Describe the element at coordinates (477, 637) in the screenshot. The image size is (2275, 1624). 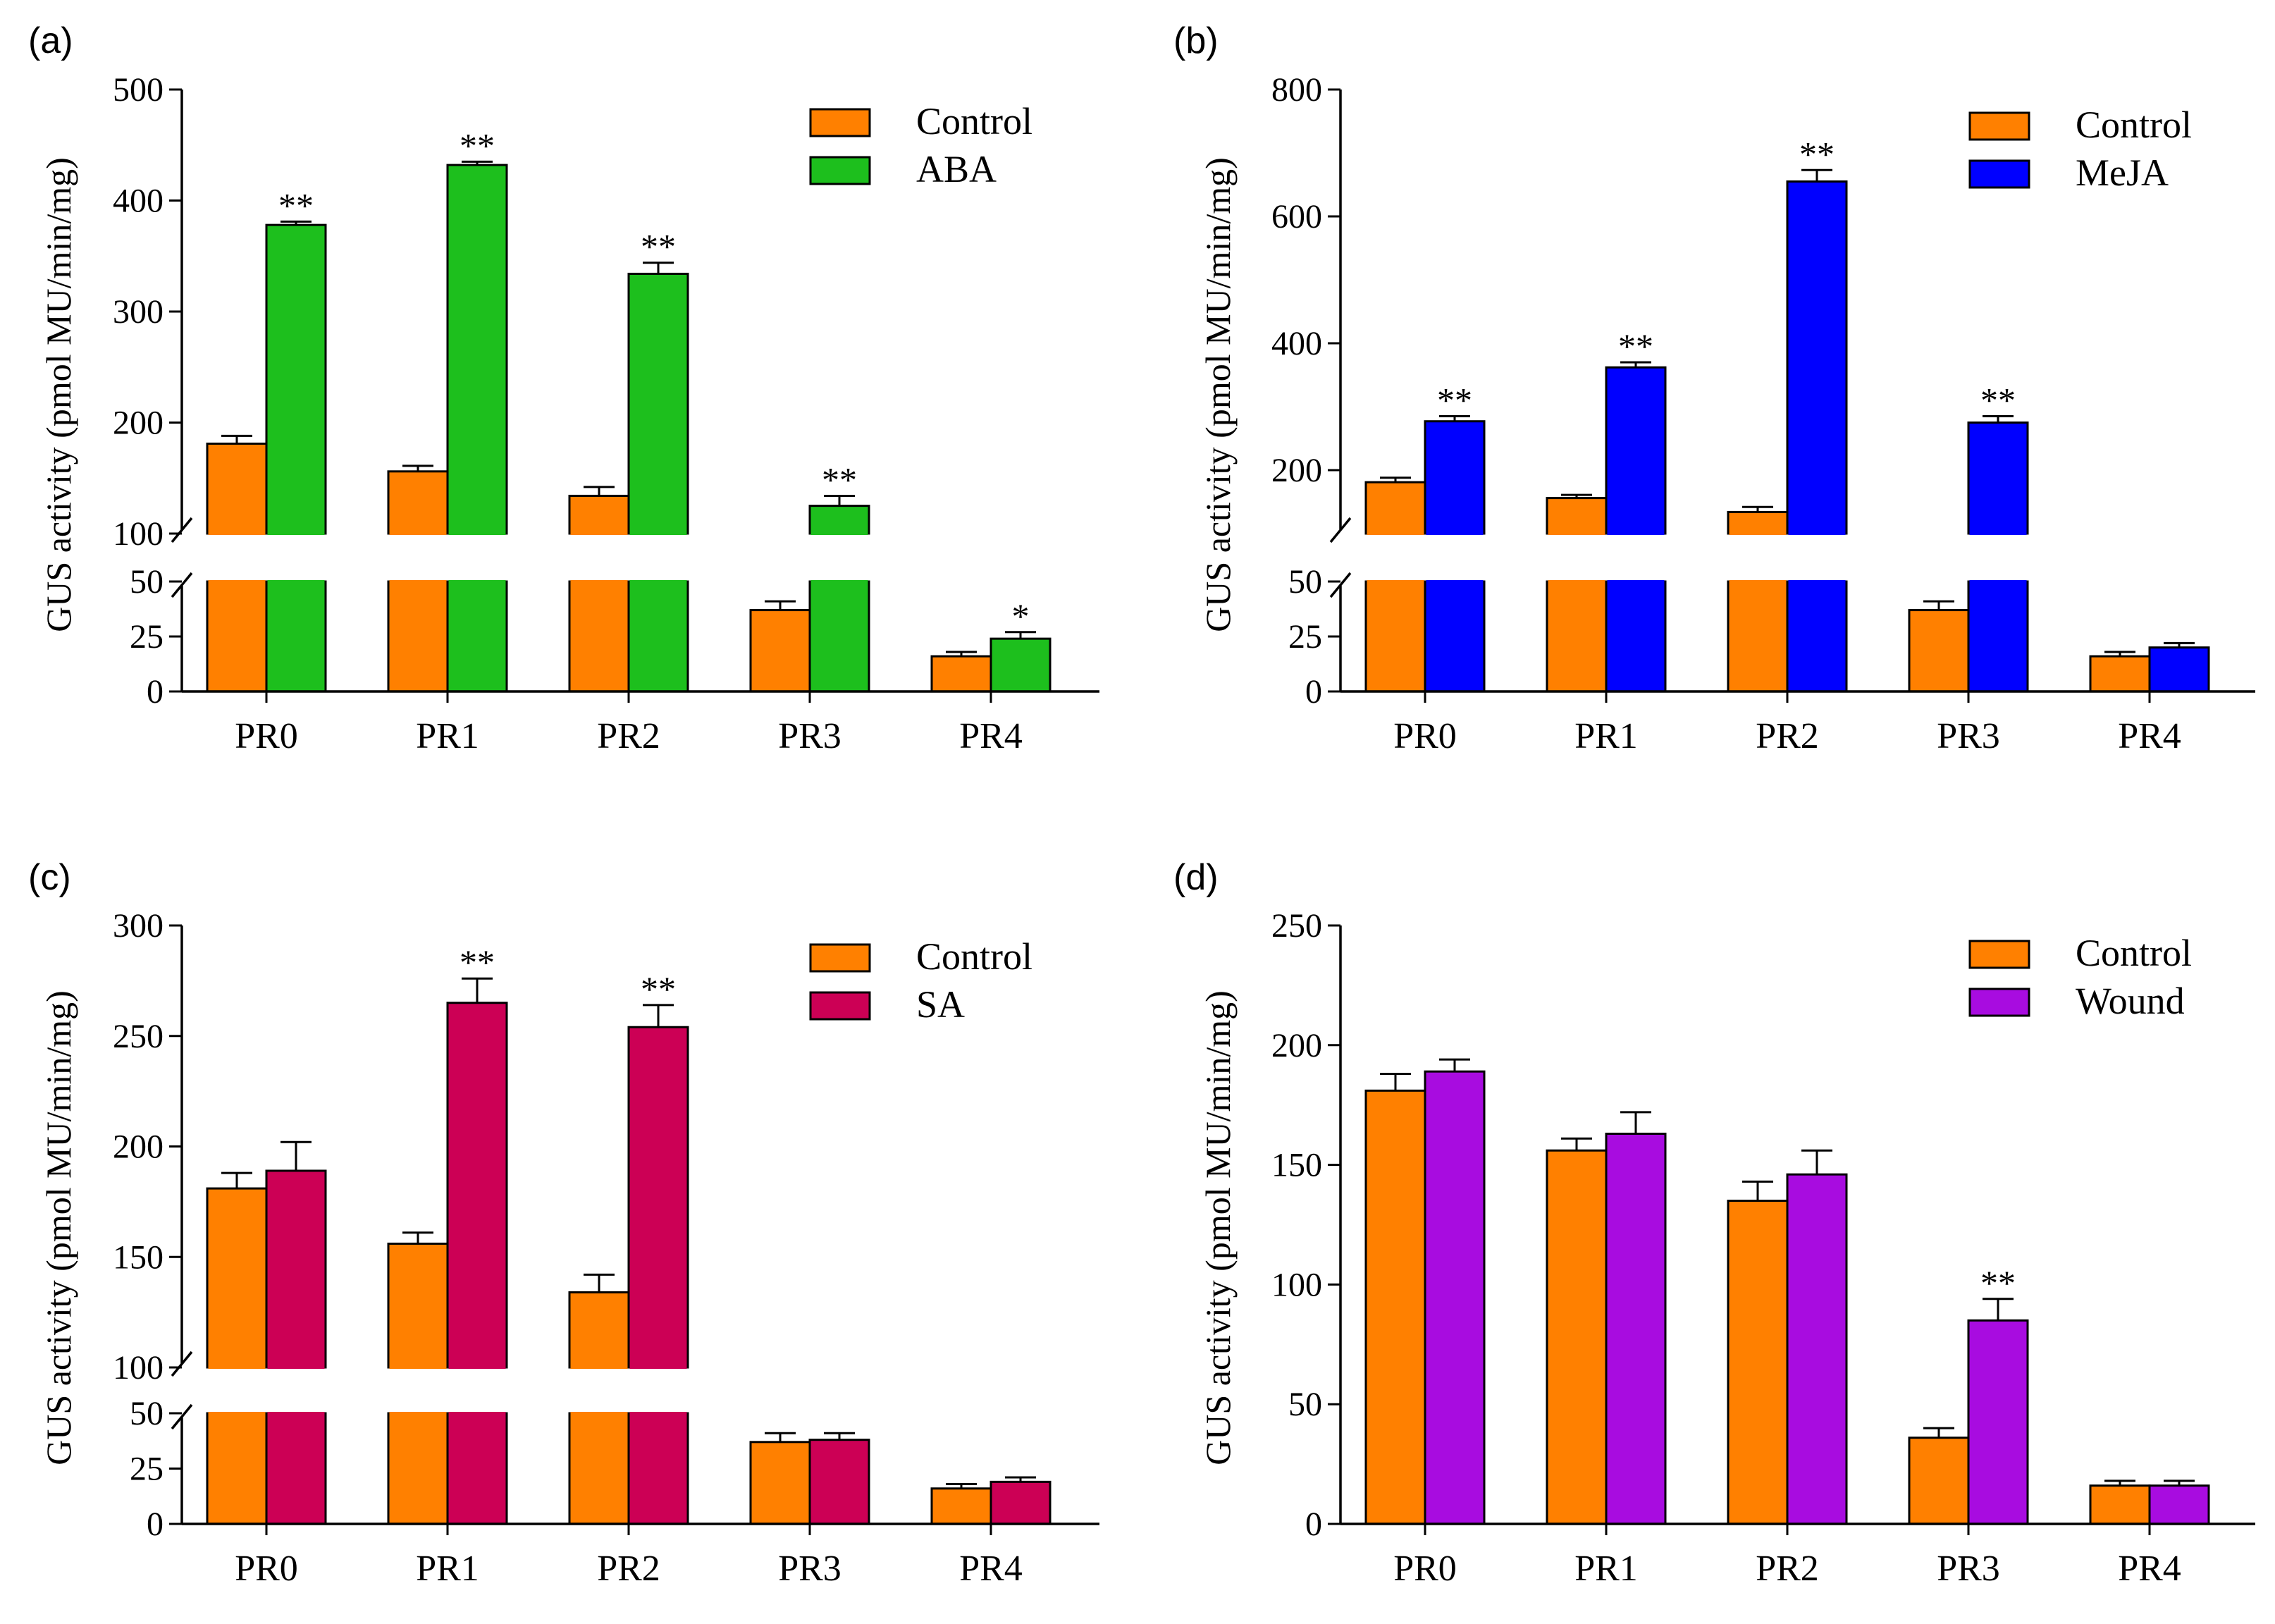
I see `bar-aba-pr1-lower` at that location.